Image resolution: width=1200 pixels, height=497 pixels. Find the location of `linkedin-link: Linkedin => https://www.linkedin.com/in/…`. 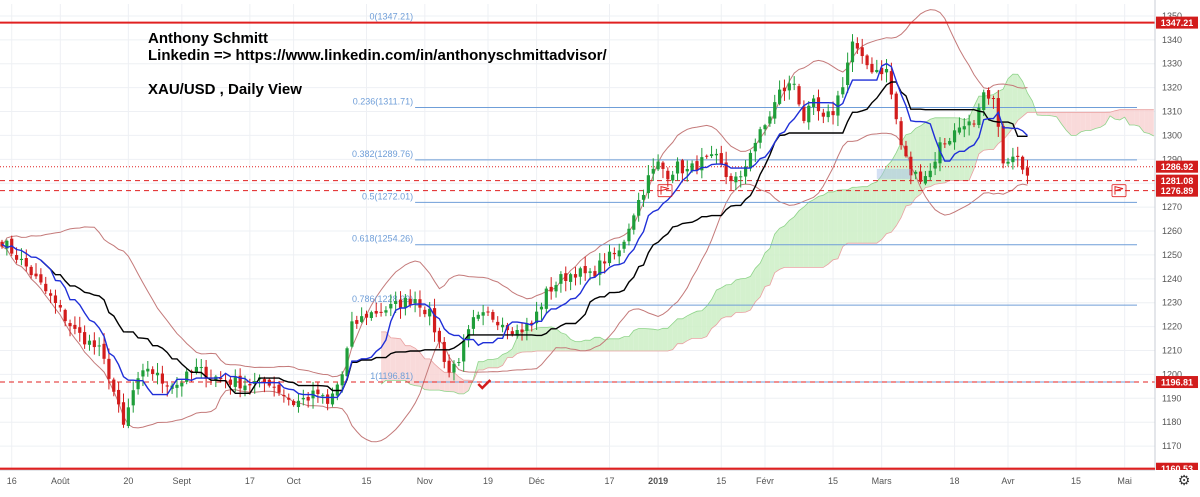

linkedin-link: Linkedin => https://www.linkedin.com/in/… is located at coordinates (377, 55).